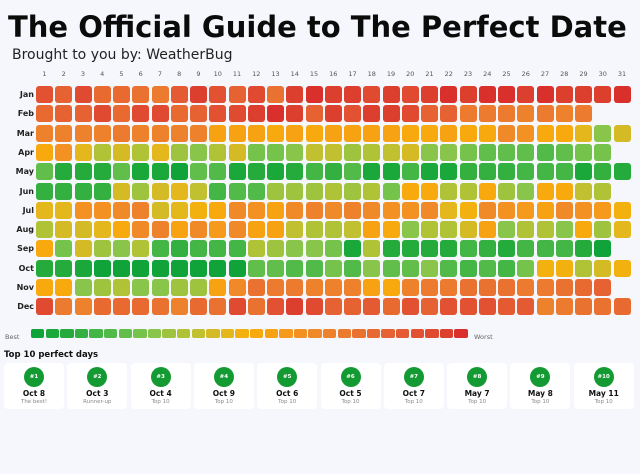  What do you see at coordinates (34, 386) in the screenshot?
I see `top-day-card: #1 Oct 8 The best!` at bounding box center [34, 386].